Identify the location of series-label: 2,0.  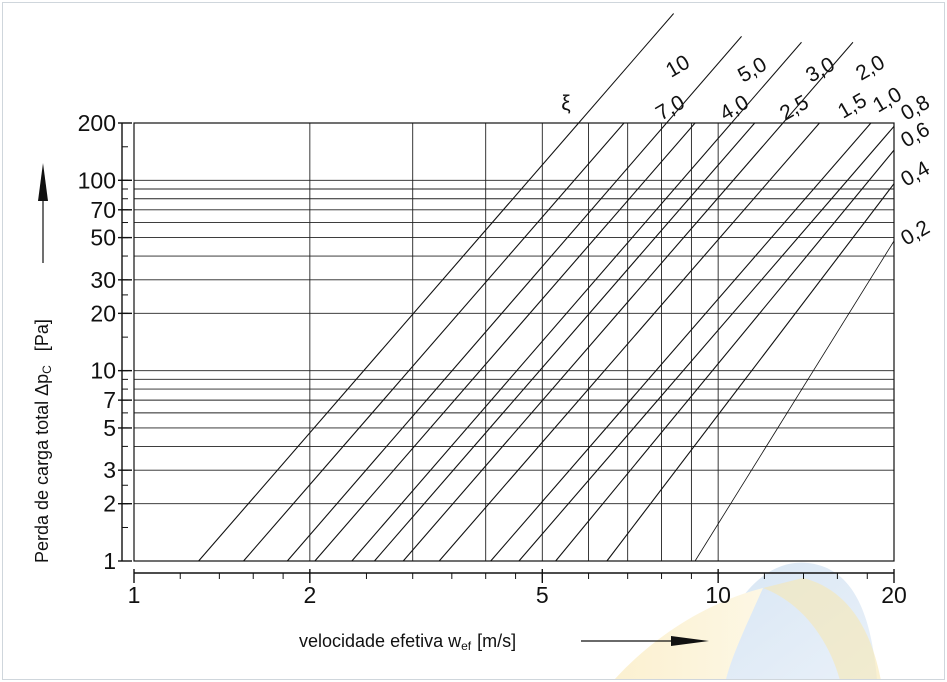
(870, 68).